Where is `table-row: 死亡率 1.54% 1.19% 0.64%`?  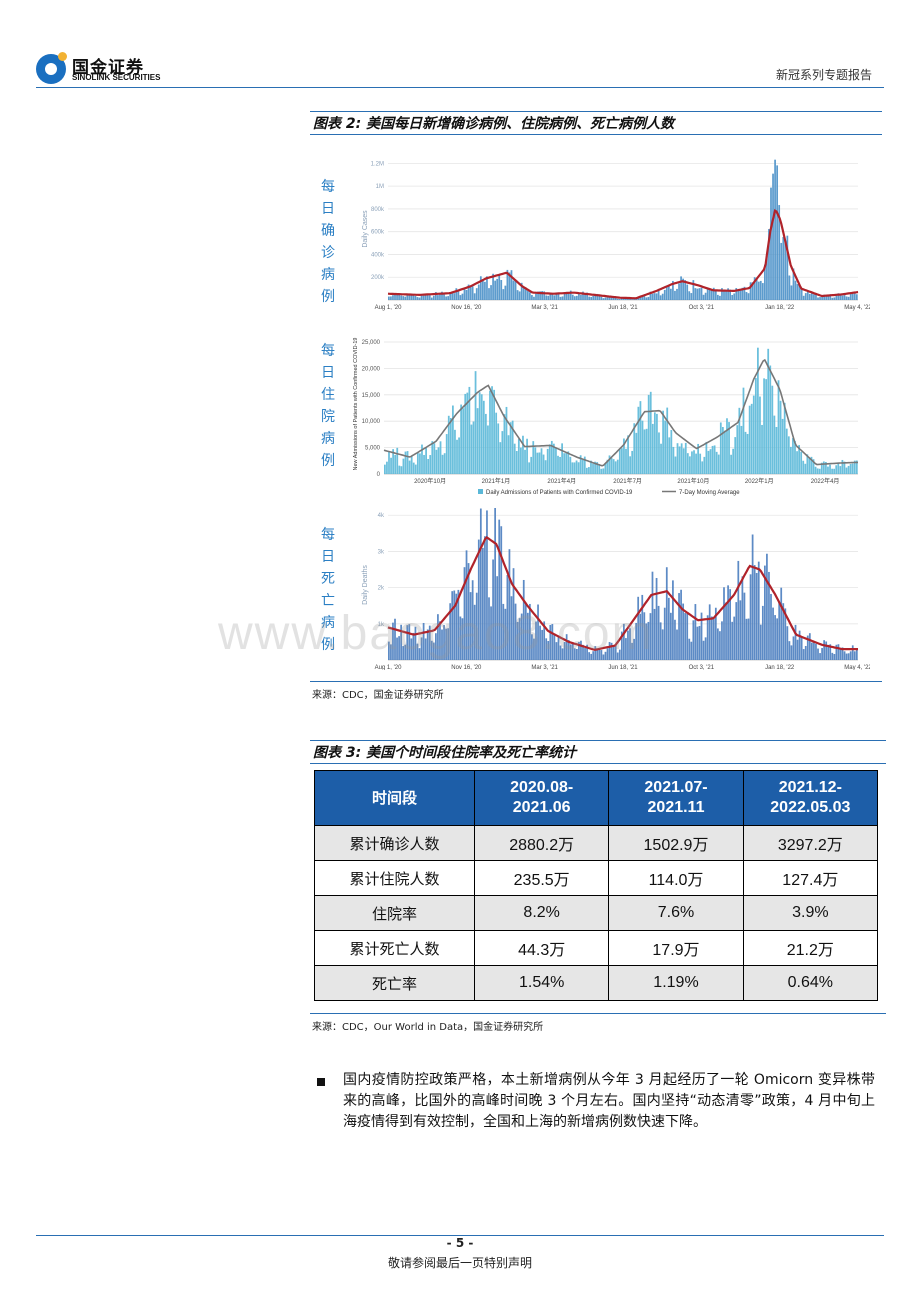
table-row: 死亡率 1.54% 1.19% 0.64% is located at coordinates (596, 983).